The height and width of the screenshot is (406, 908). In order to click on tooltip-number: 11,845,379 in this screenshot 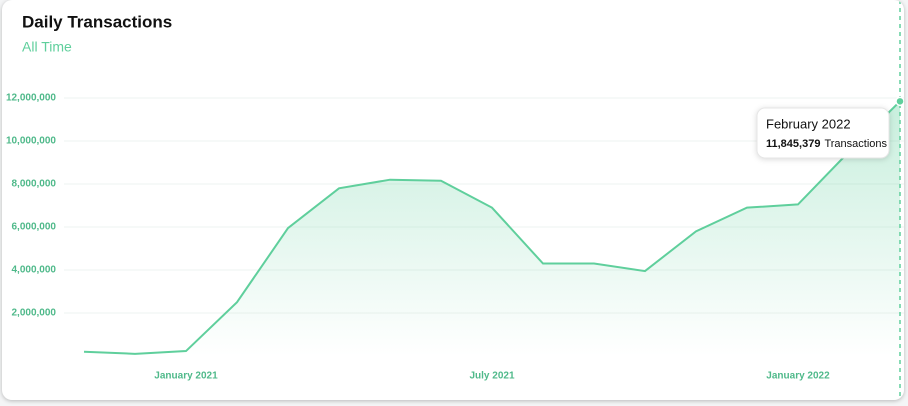, I will do `click(793, 144)`.